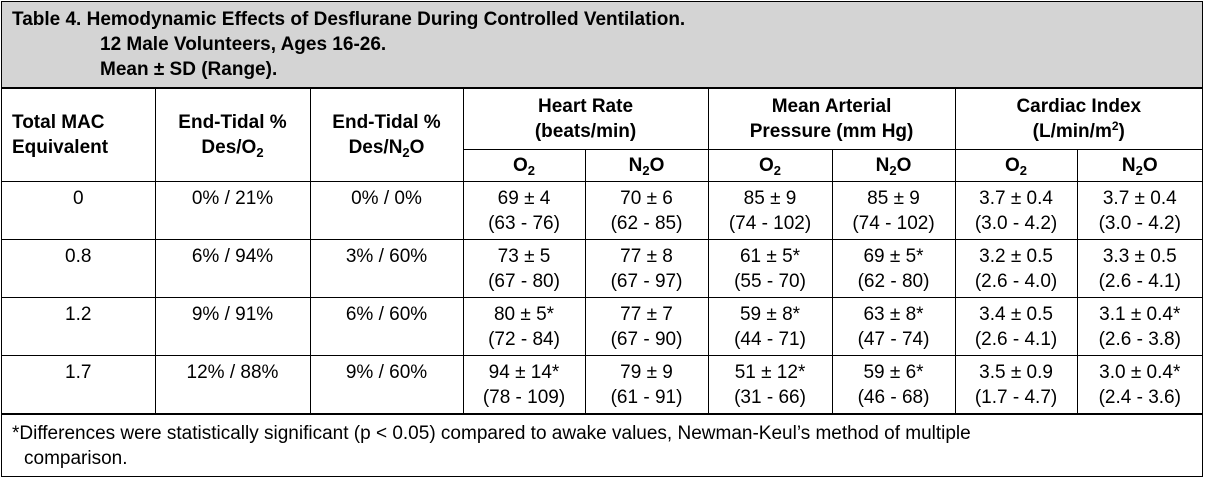 The image size is (1205, 479). Describe the element at coordinates (1078, 130) in the screenshot. I see `header-ci-line-2: (L/min/m2)` at that location.